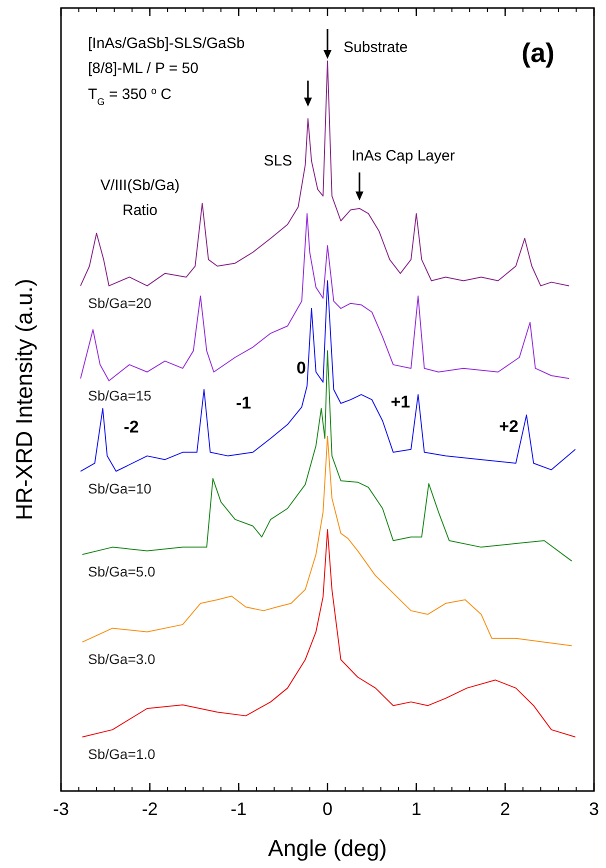 The width and height of the screenshot is (606, 868). Describe the element at coordinates (122, 754) in the screenshot. I see `series-label: Sb/Ga=1.0` at that location.